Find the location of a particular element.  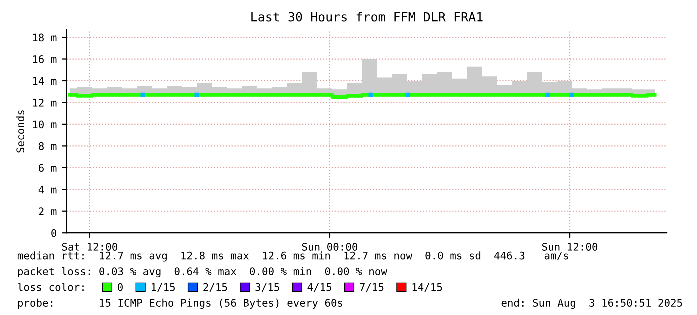

text: median rtt: 12.7 ms avg 12.8 ms max 12.6 ms min 12.7 ms now 0.0 ms sd 446.3 am/s is located at coordinates (293, 257).